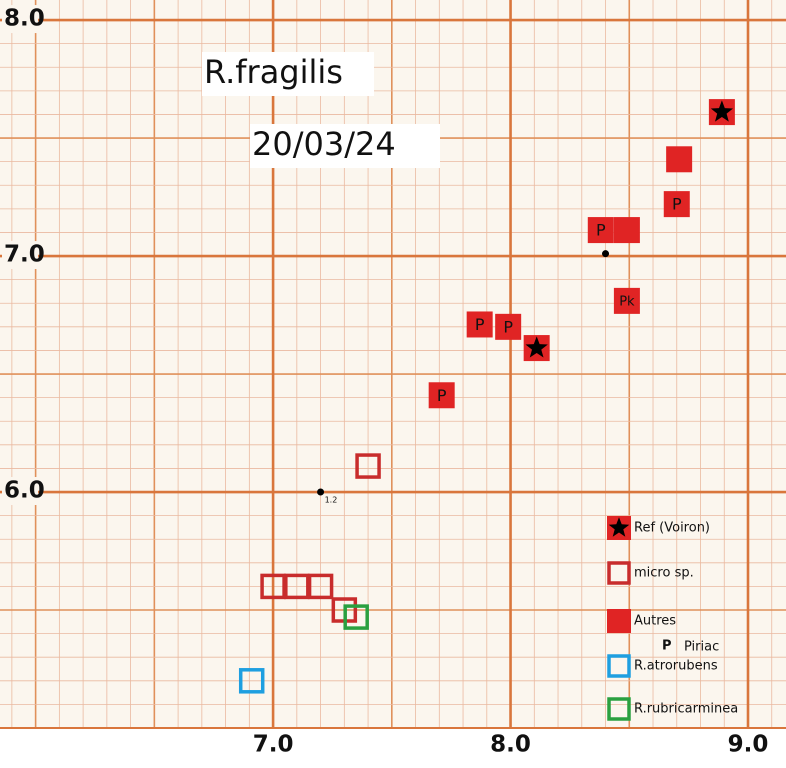 Image resolution: width=786 pixels, height=768 pixels. What do you see at coordinates (510, 745) in the screenshot?
I see `x-tick-label: 8.0` at bounding box center [510, 745].